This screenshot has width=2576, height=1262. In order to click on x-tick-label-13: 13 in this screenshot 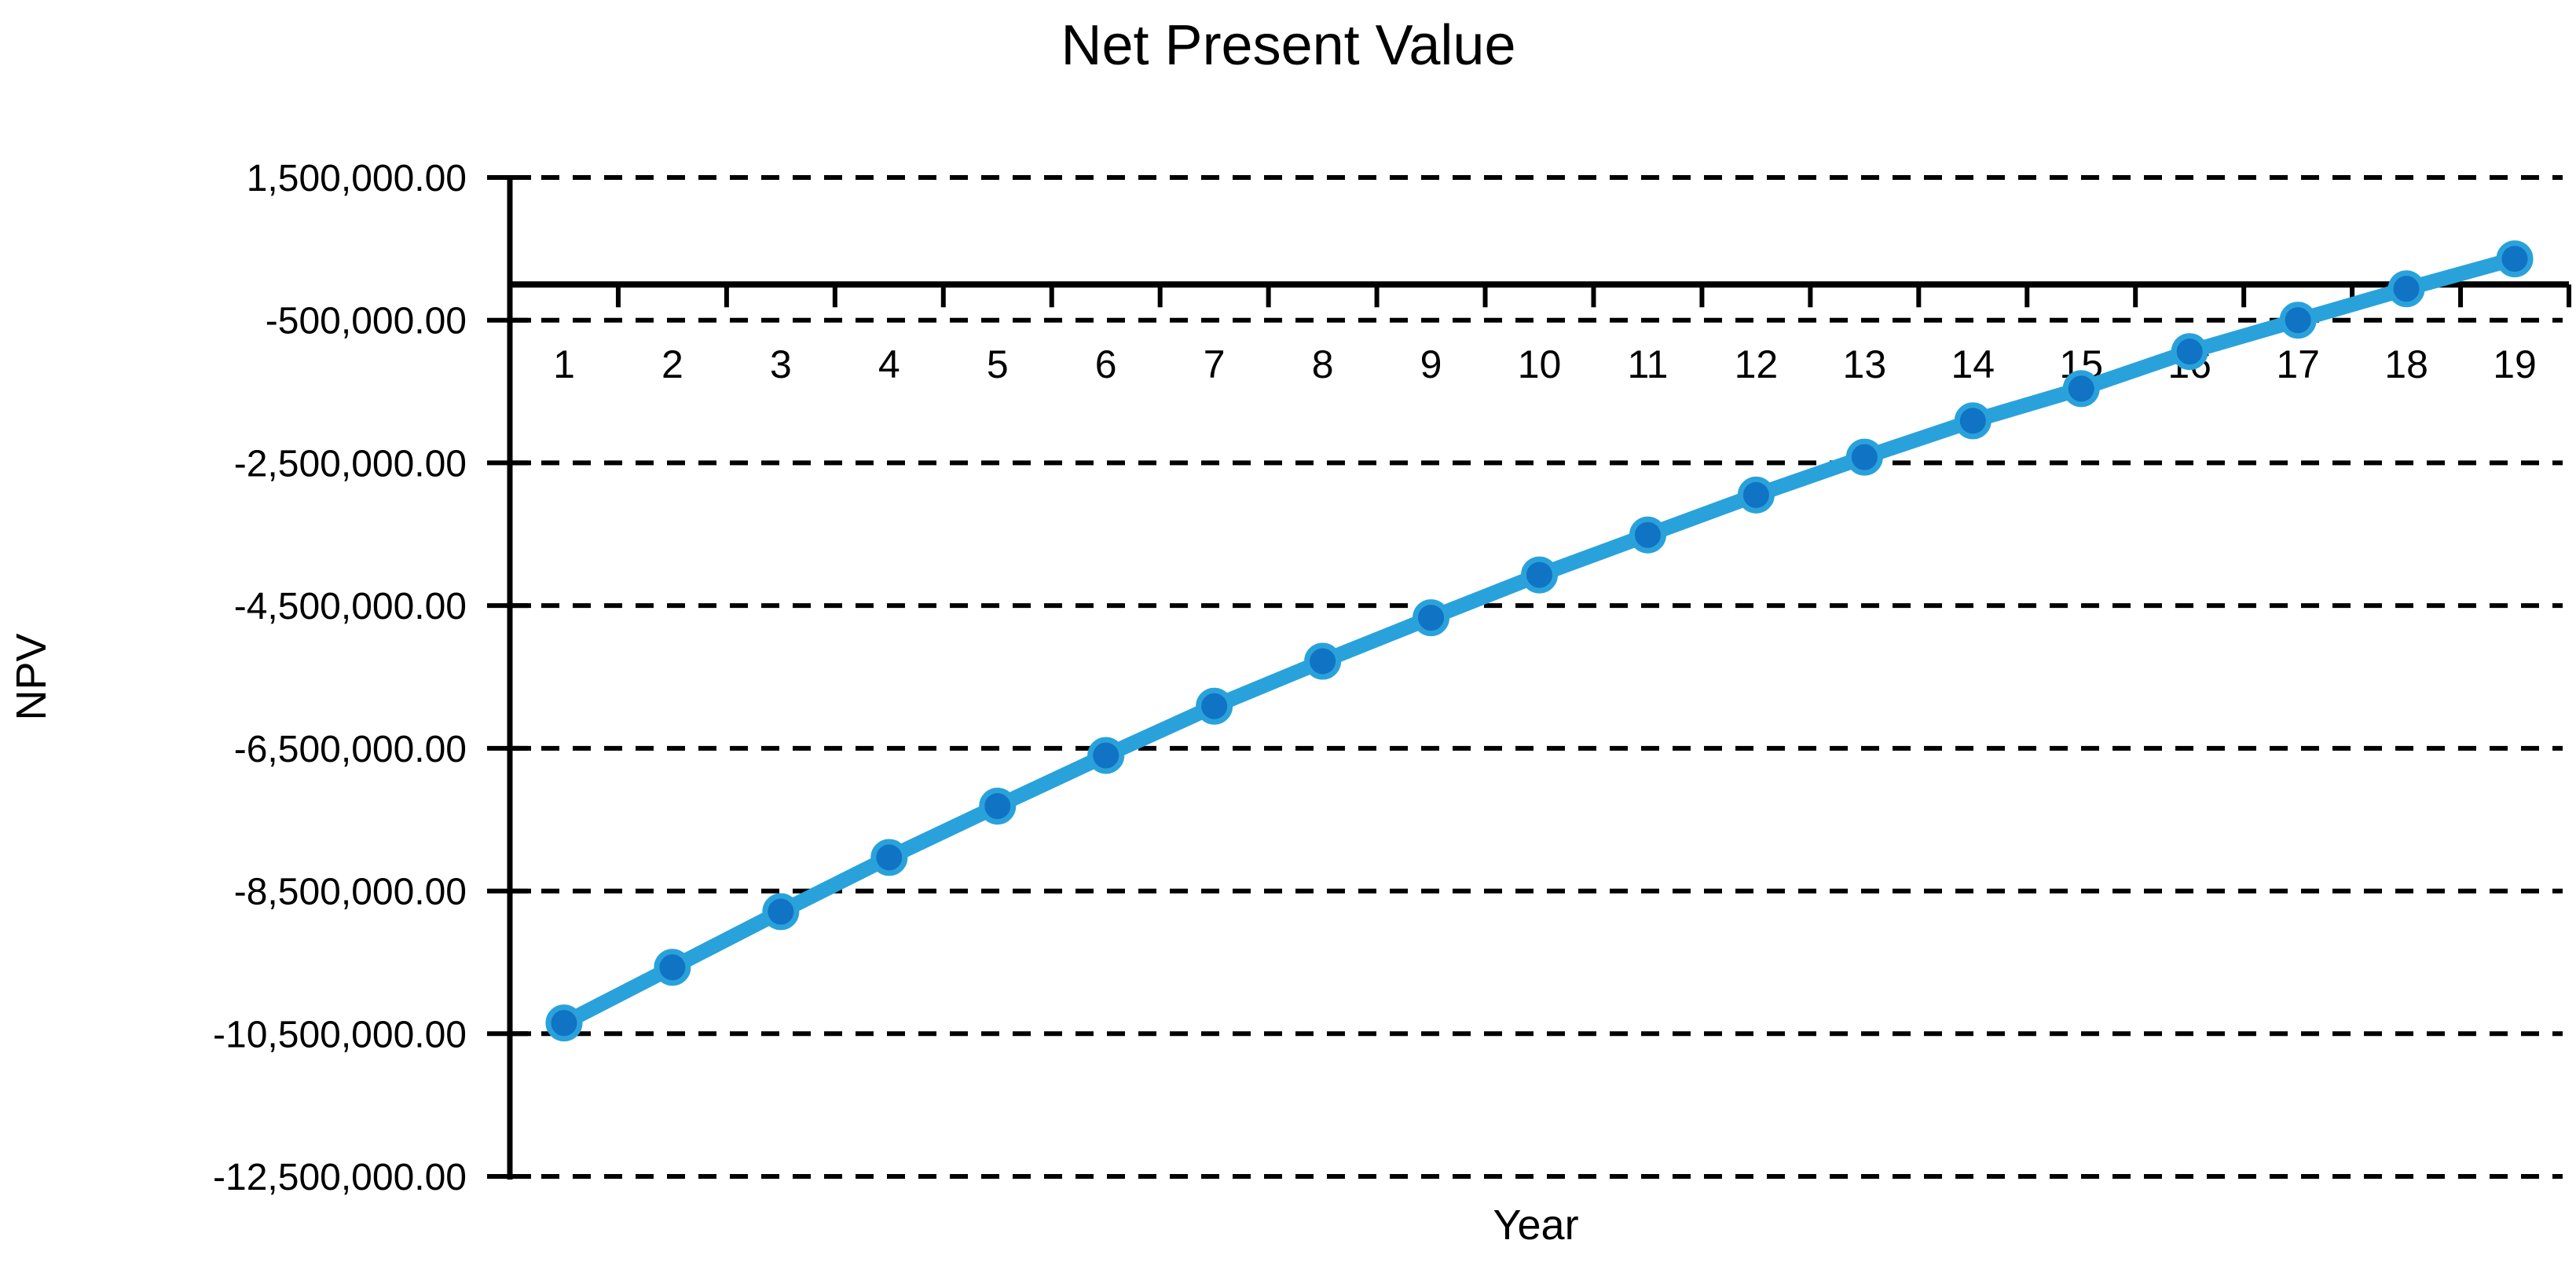, I will do `click(1865, 364)`.